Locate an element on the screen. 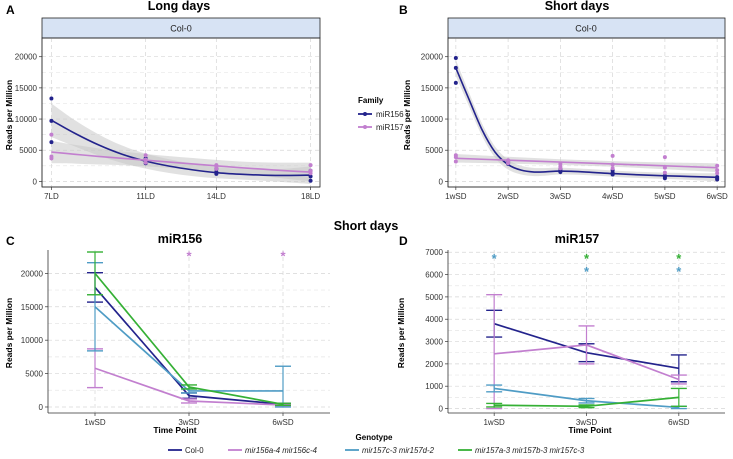  family-legend-label: miR156 is located at coordinates (390, 114).